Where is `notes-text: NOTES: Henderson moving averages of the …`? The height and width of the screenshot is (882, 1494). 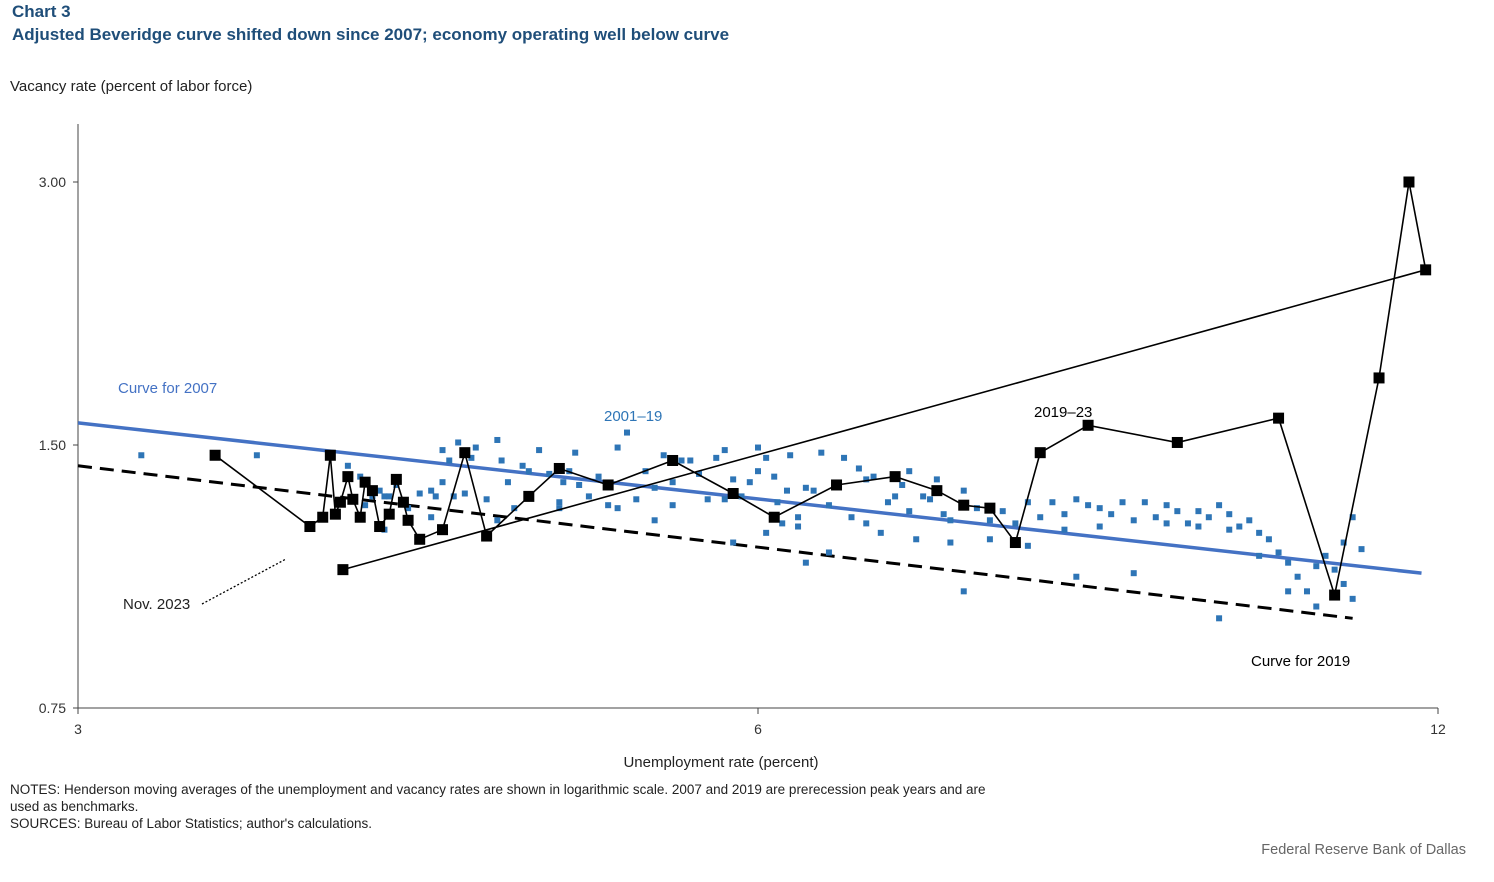 notes-text: NOTES: Henderson moving averages of the … is located at coordinates (498, 798).